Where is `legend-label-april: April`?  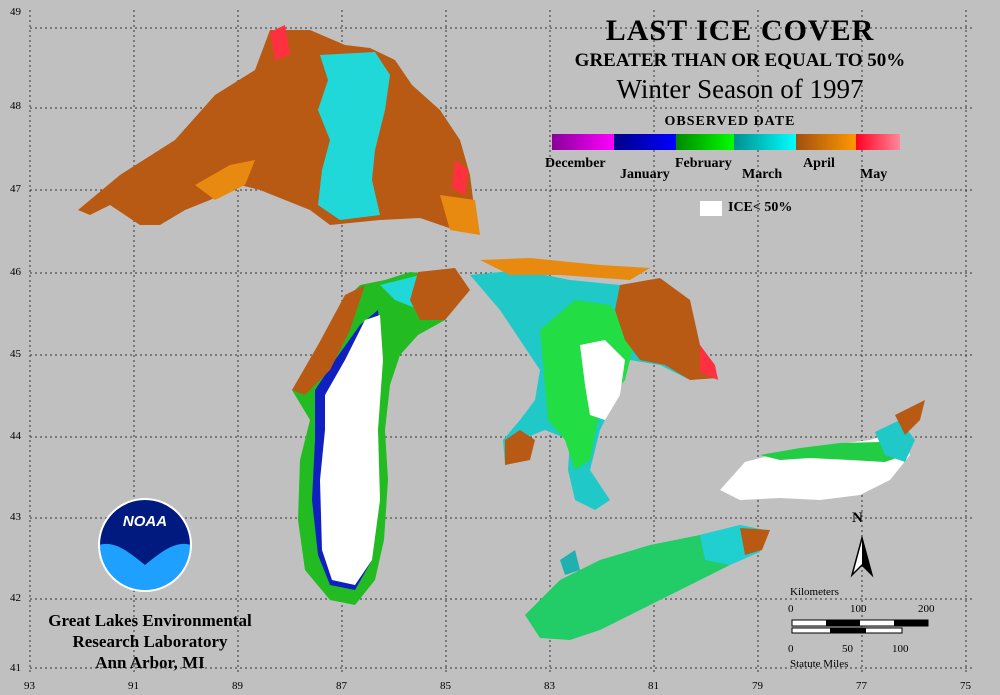 legend-label-april: April is located at coordinates (819, 163).